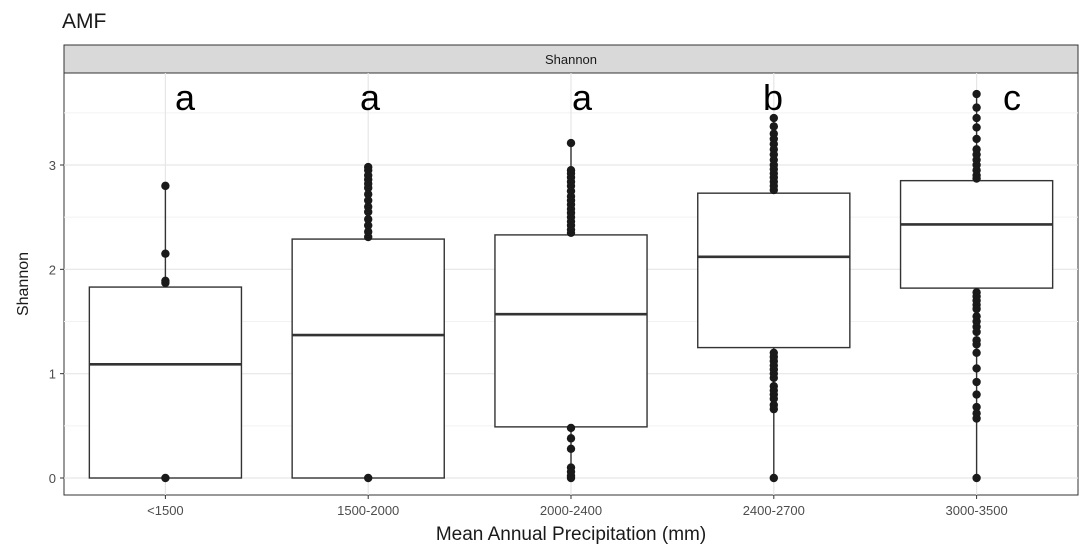  Describe the element at coordinates (571, 534) in the screenshot. I see `x-axis-label: Mean Annual Precipitation (mm)` at that location.